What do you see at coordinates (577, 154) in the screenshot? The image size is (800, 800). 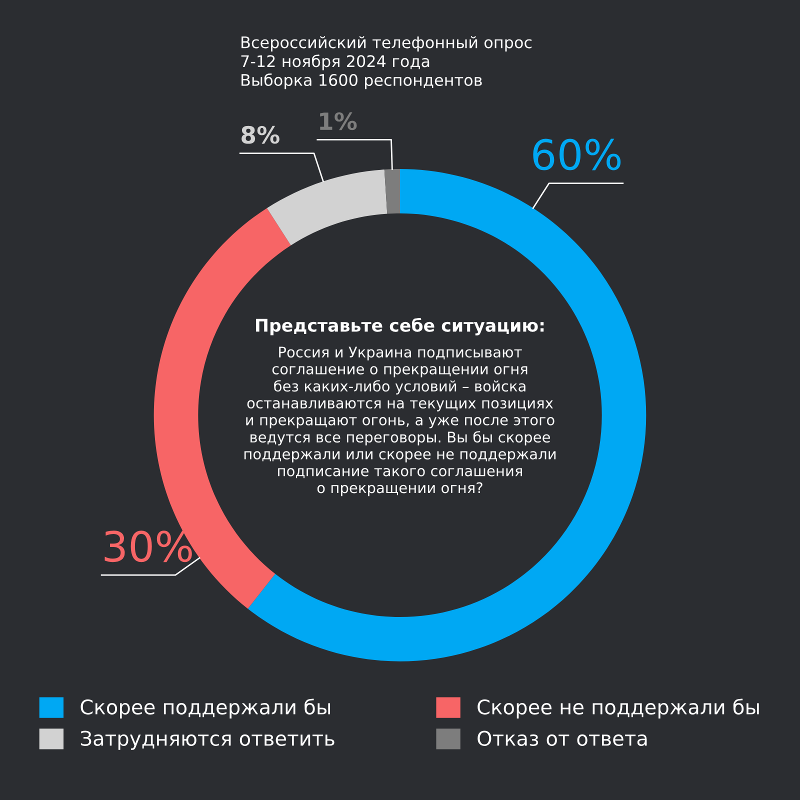 I see `data-label: 60%` at bounding box center [577, 154].